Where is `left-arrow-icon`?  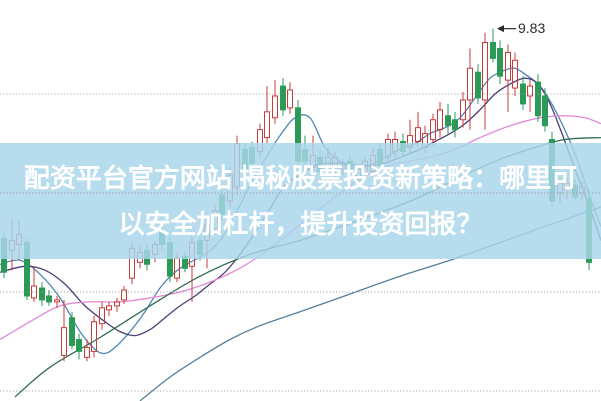 left-arrow-icon is located at coordinates (500, 29).